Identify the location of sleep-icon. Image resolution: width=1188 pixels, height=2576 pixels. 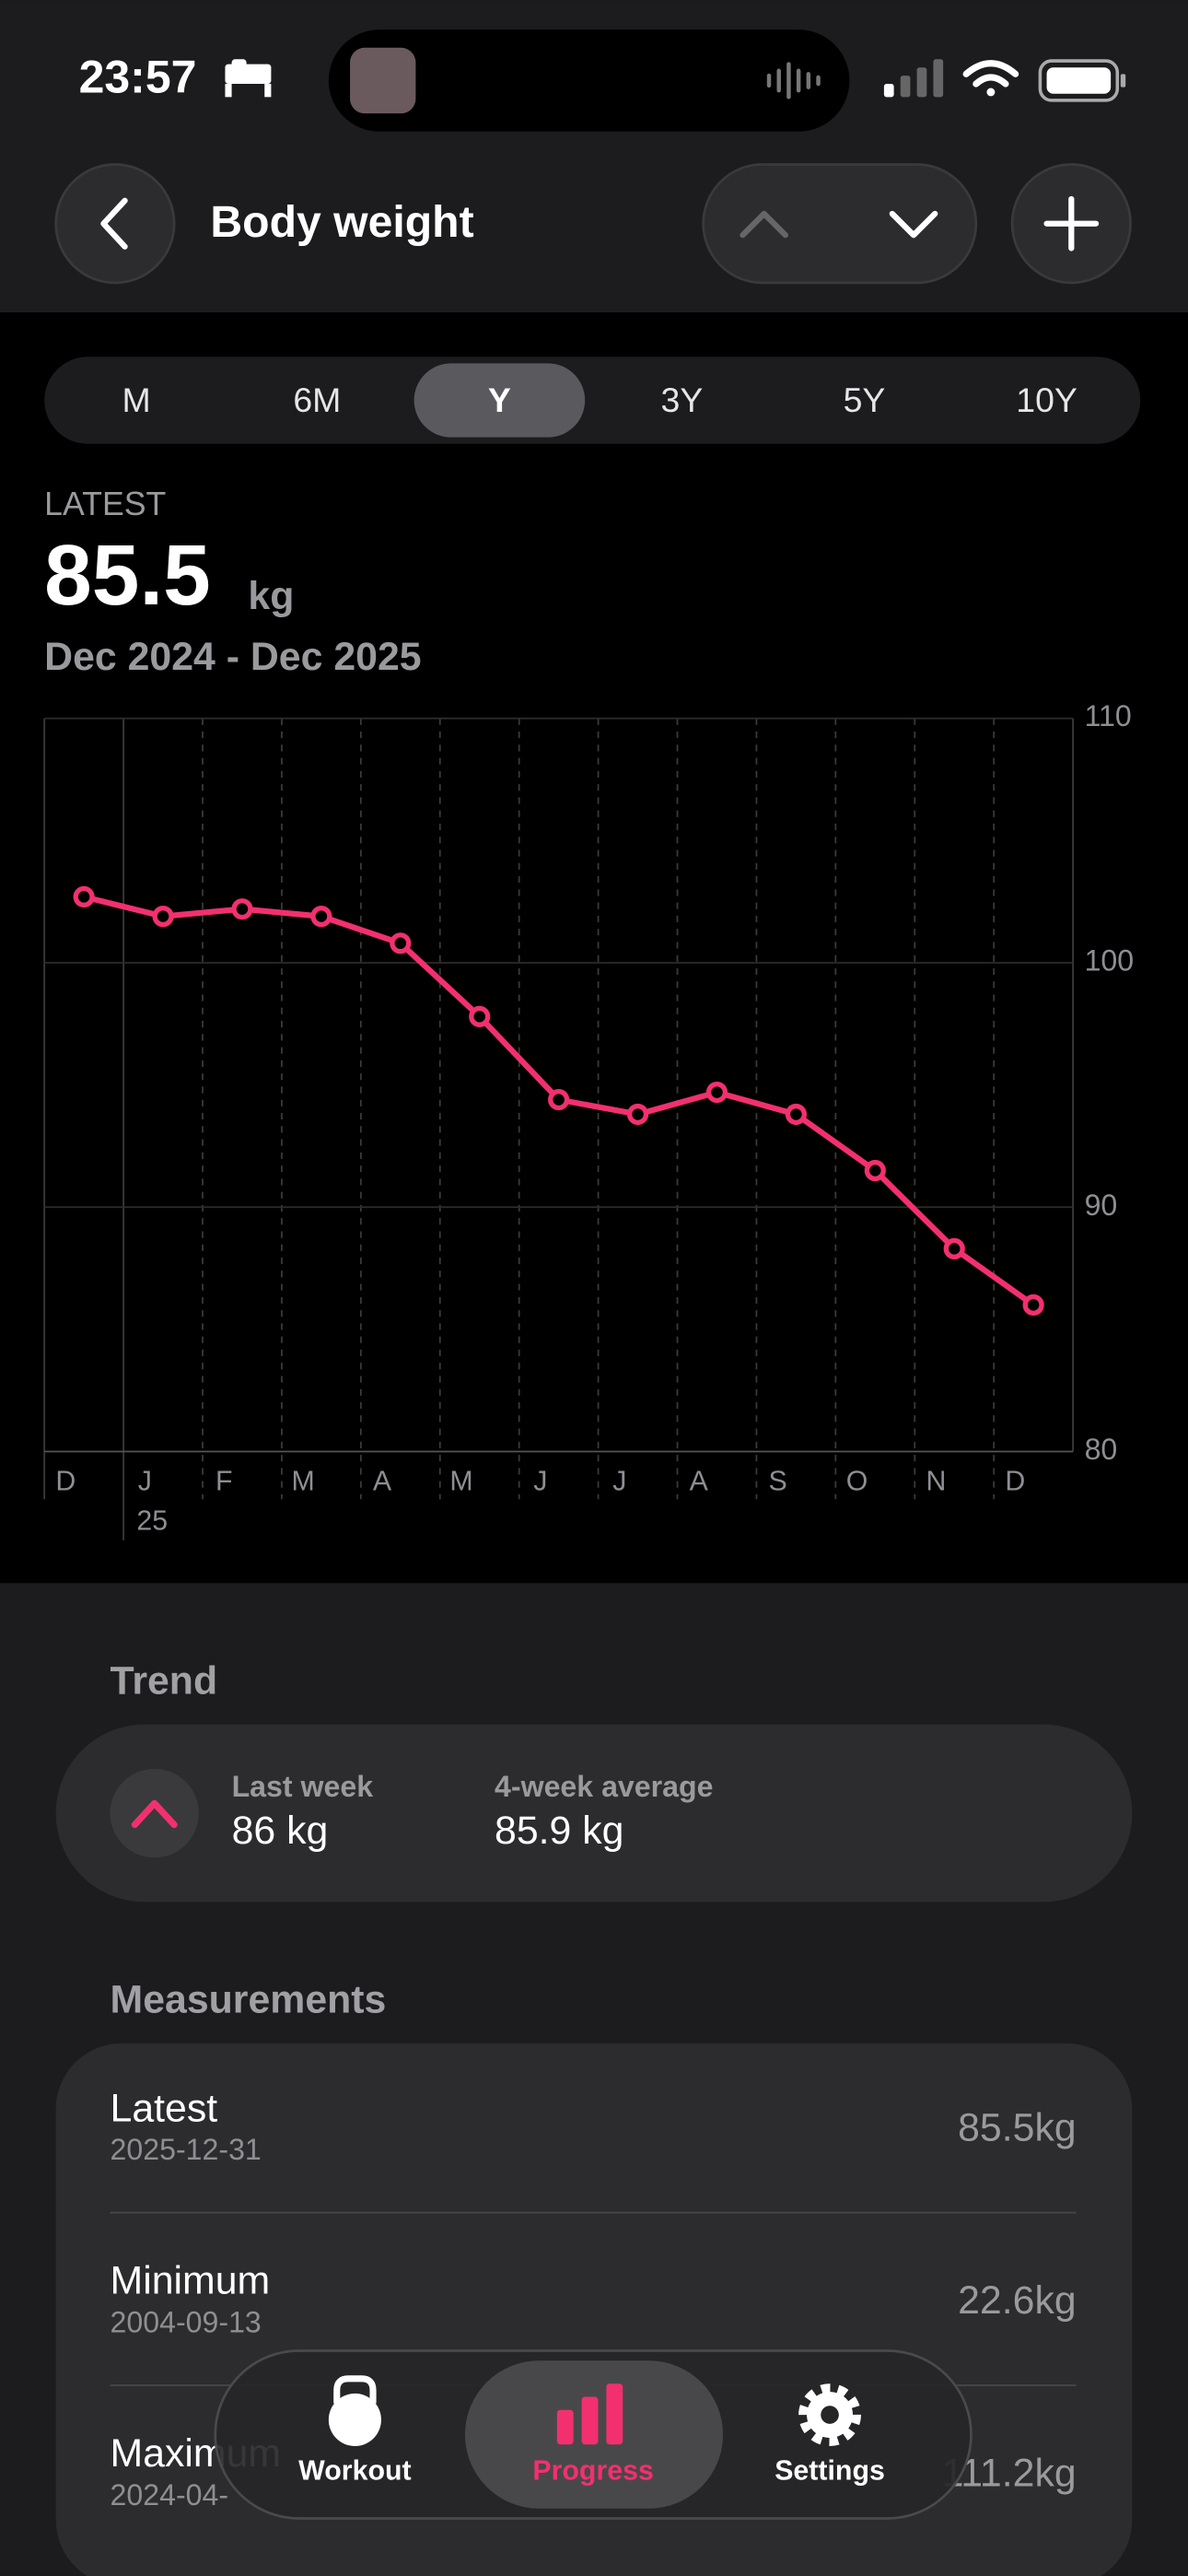
(249, 78).